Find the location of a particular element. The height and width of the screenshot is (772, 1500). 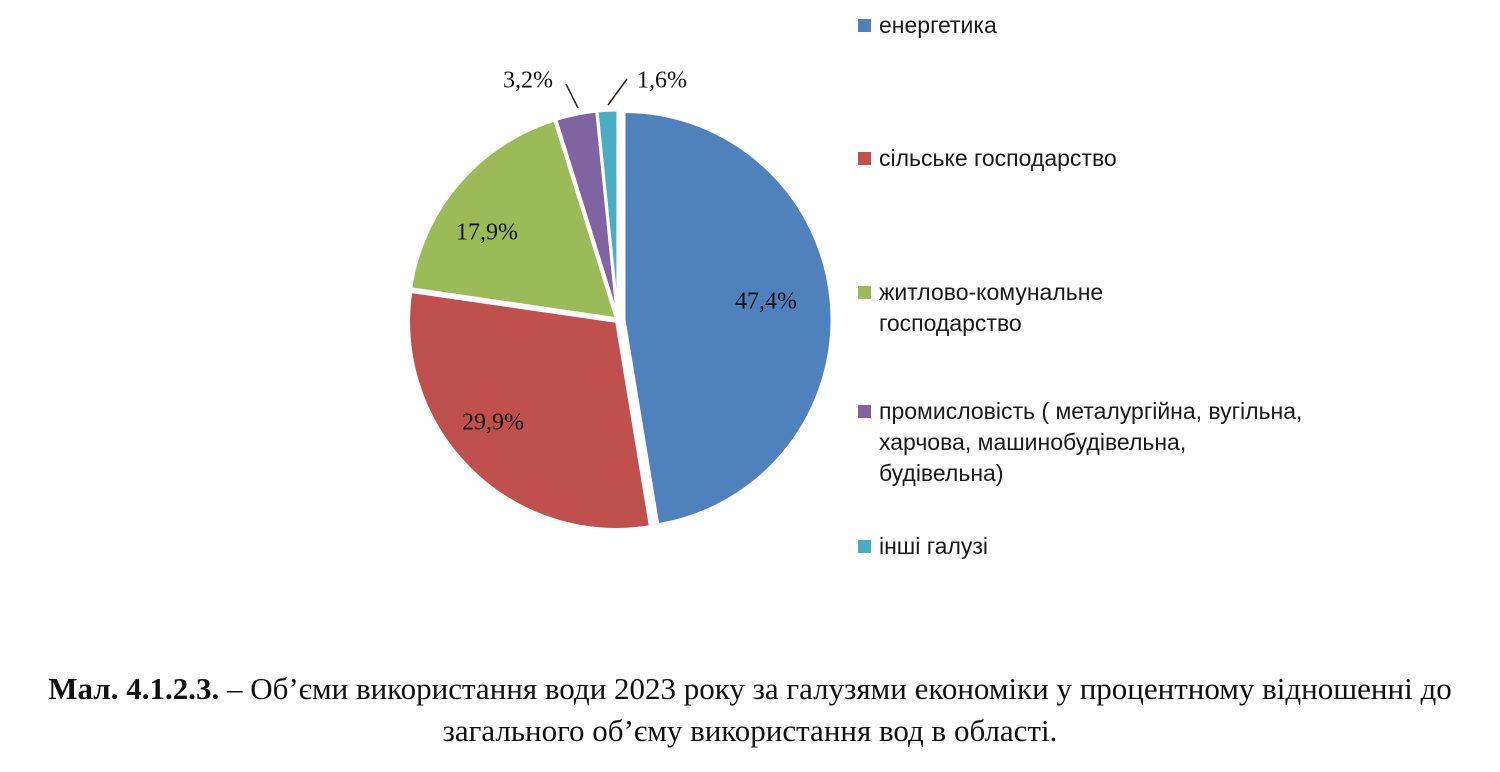

legend-swatch-energy is located at coordinates (864, 25).